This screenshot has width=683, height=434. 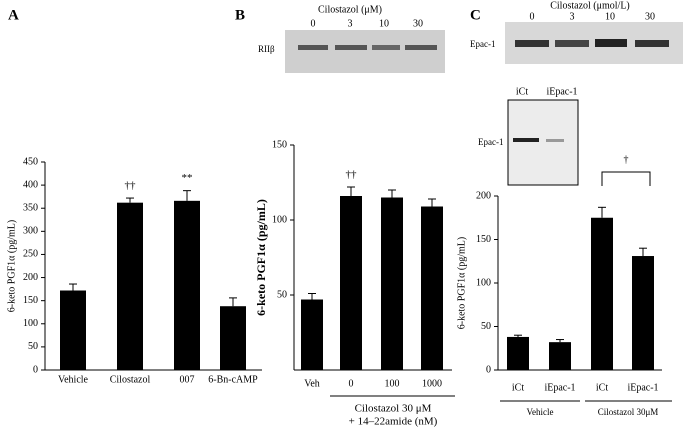 What do you see at coordinates (187, 379) in the screenshot?
I see `x-tick-label: 007` at bounding box center [187, 379].